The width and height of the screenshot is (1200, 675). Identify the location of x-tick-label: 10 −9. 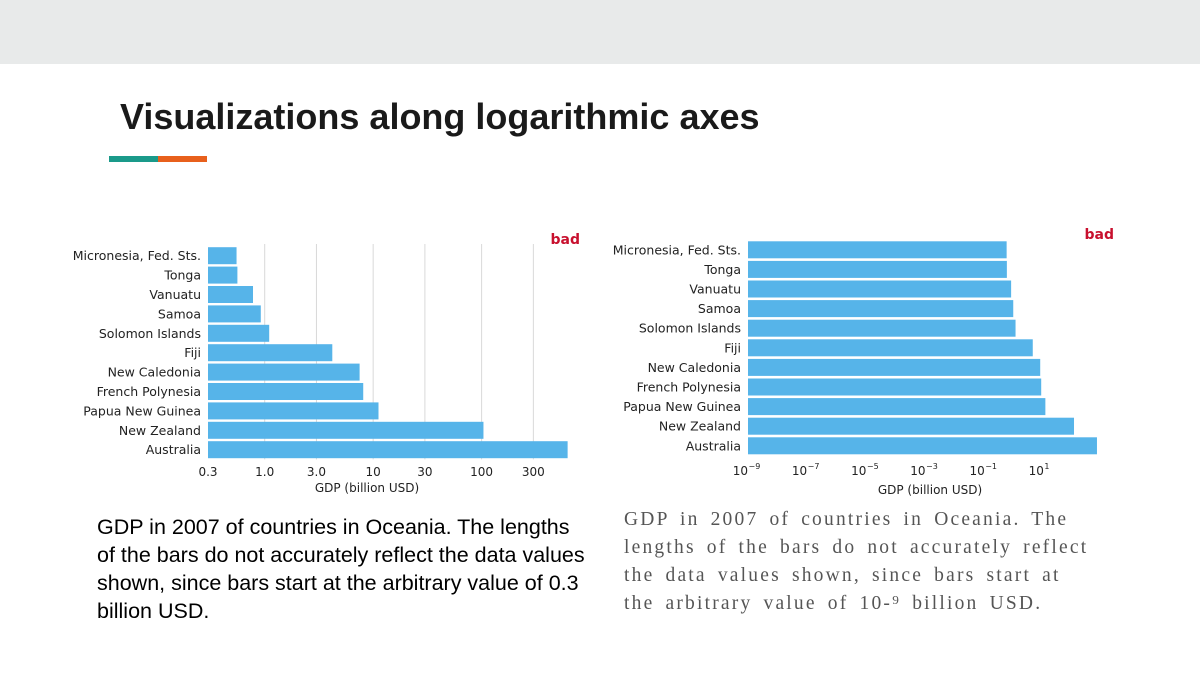
(747, 470).